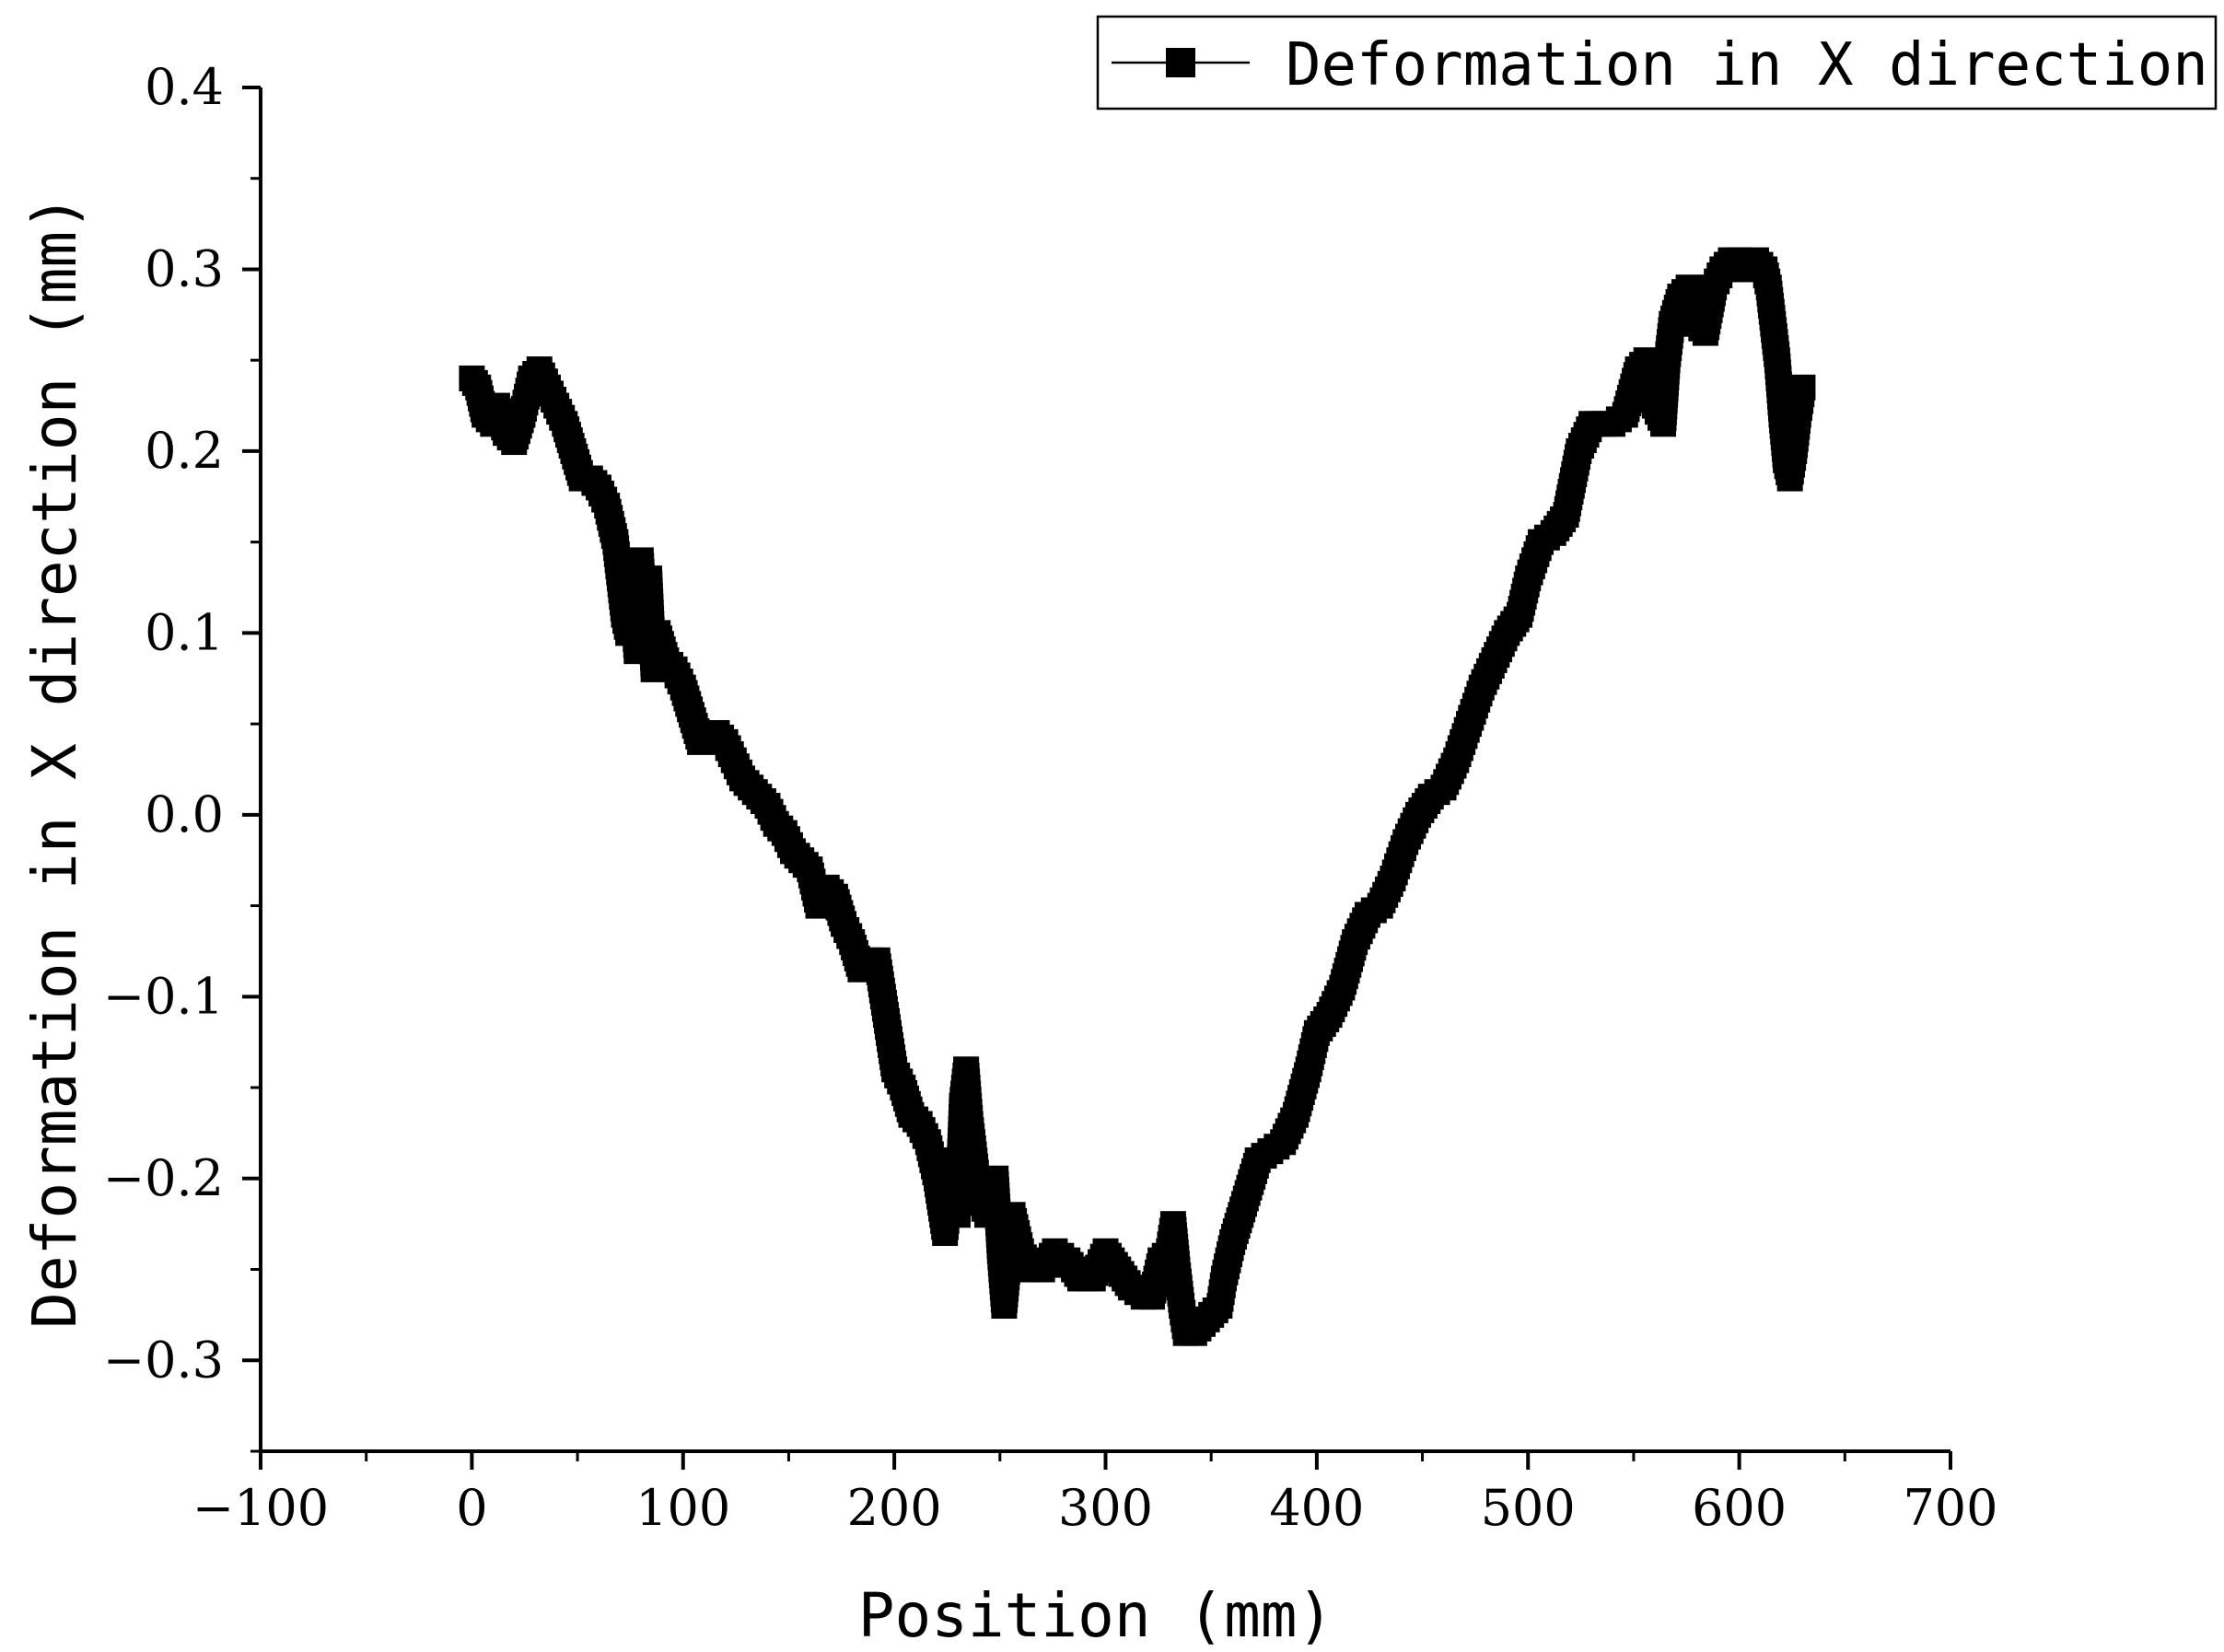 The height and width of the screenshot is (1652, 2224). What do you see at coordinates (1950, 1508) in the screenshot?
I see `x-tick-label: 700` at bounding box center [1950, 1508].